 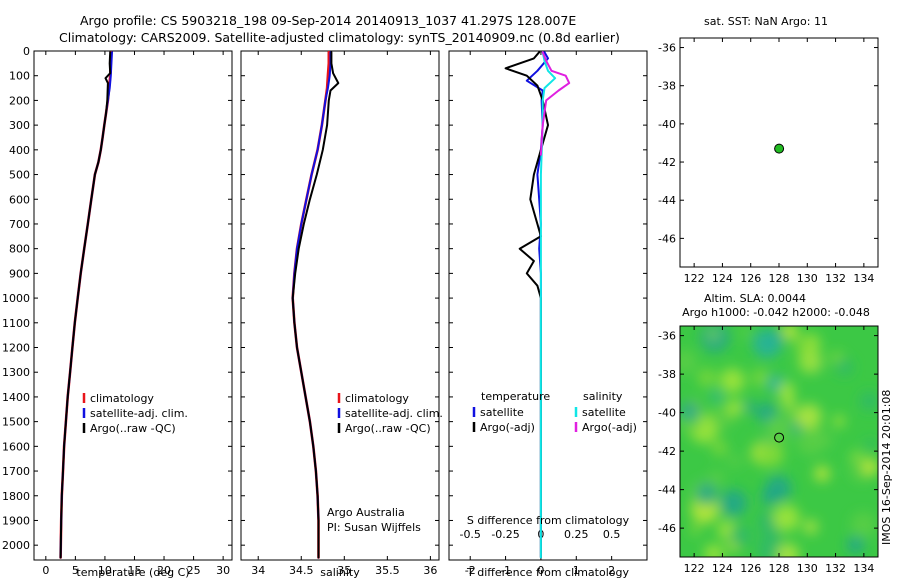 I want to click on depth-tick-label: 2000, so click(x=16, y=545).